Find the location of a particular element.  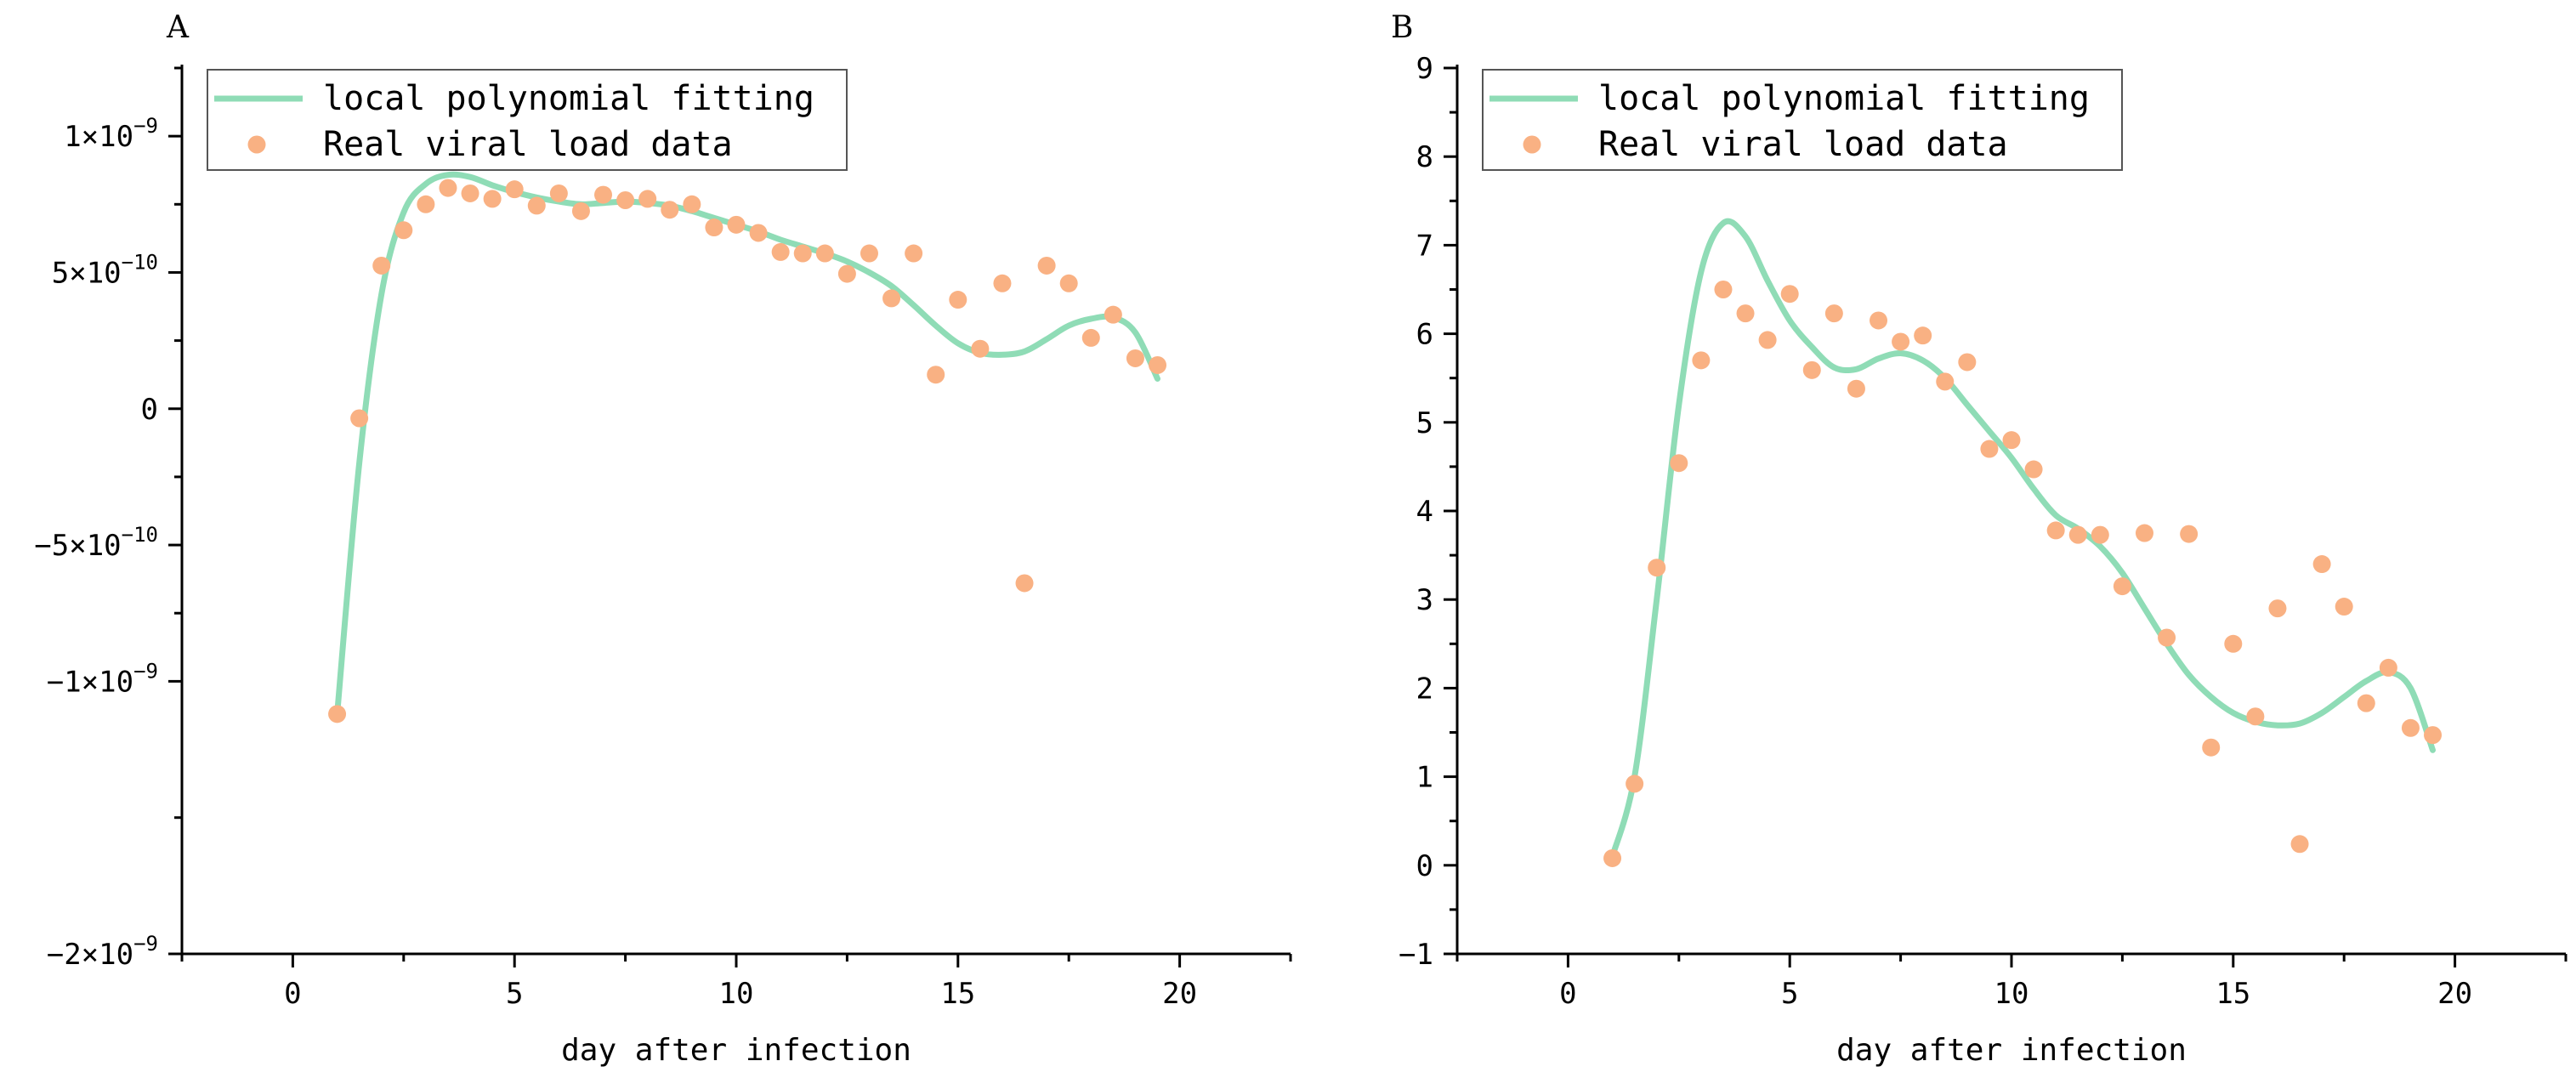

chart-b-y-tick-label: 6 is located at coordinates (1425, 335).